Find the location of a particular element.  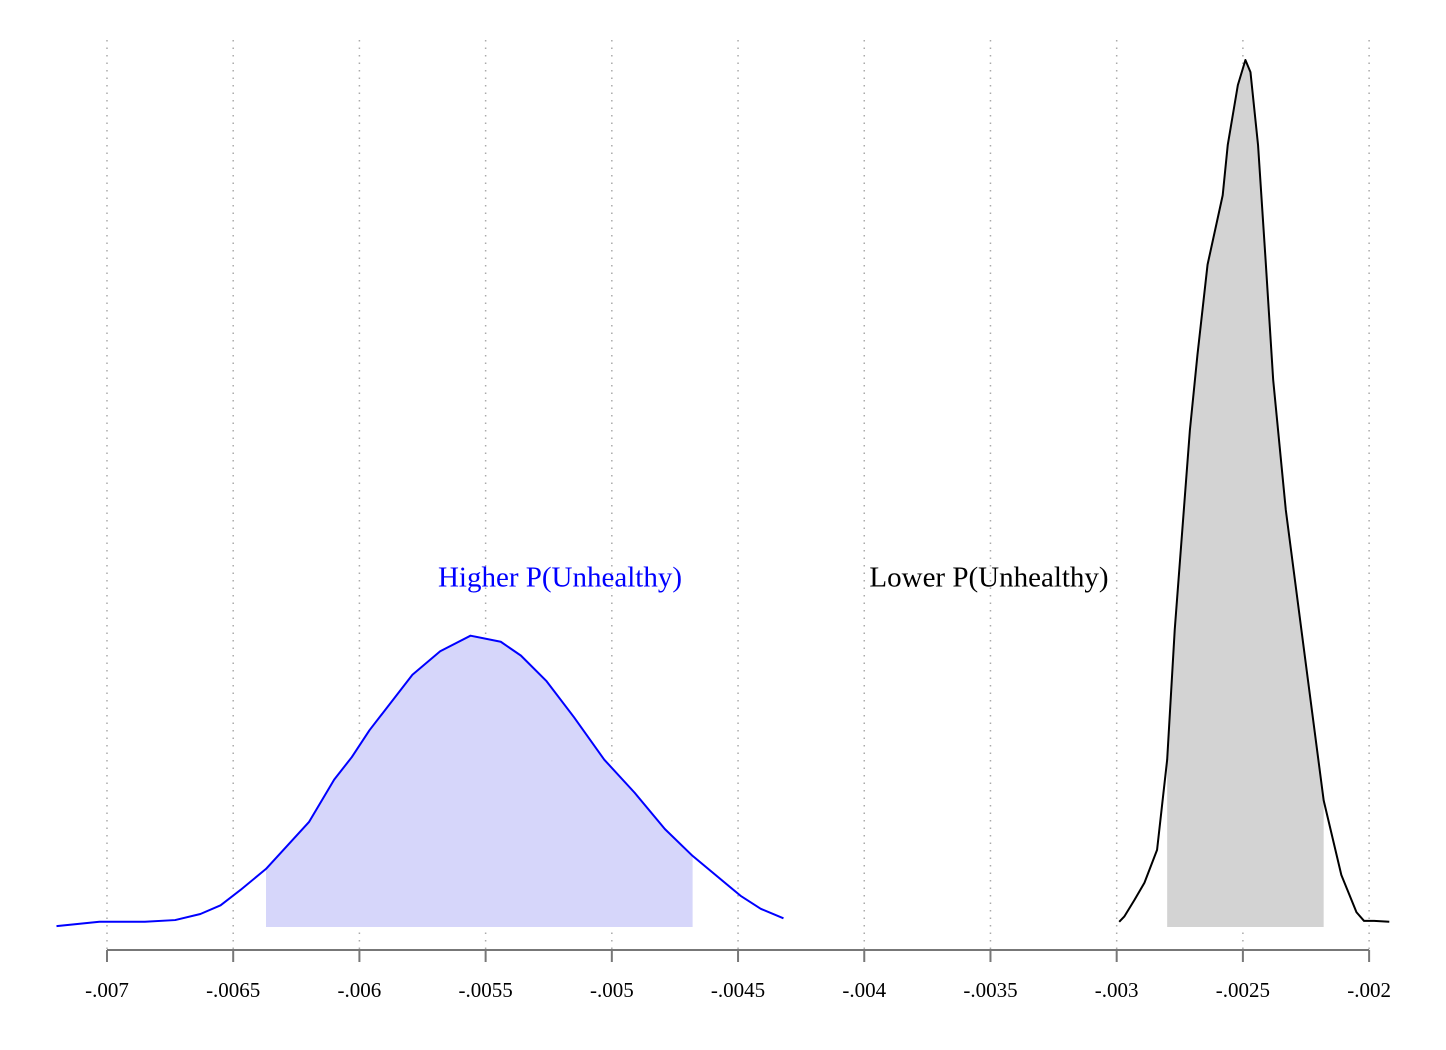

x-tick-label: -.0055 is located at coordinates (485, 990).